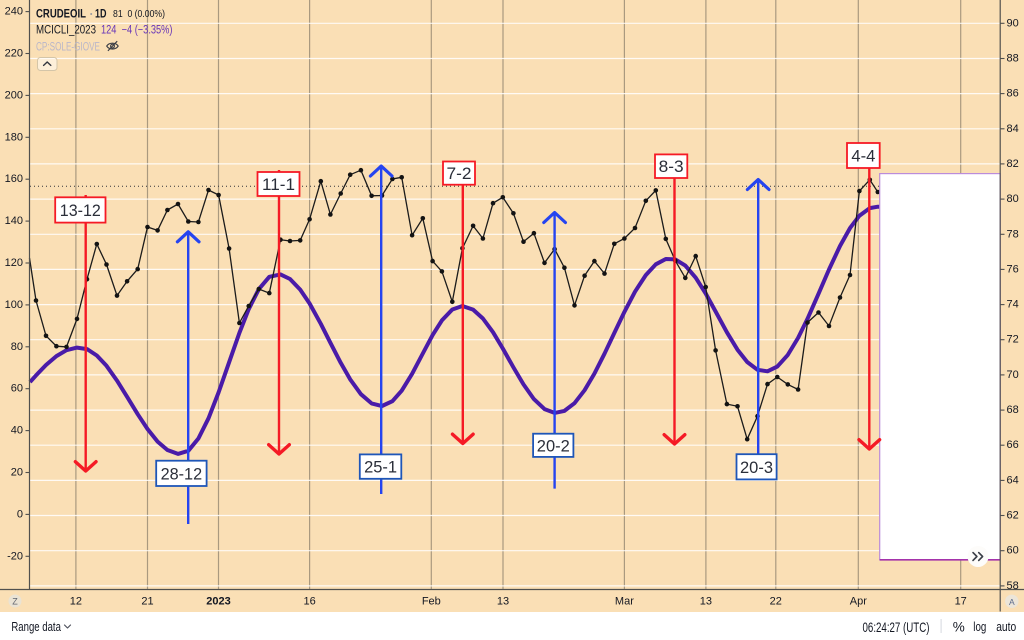  I want to click on svg-text: 4-4, so click(863, 156).